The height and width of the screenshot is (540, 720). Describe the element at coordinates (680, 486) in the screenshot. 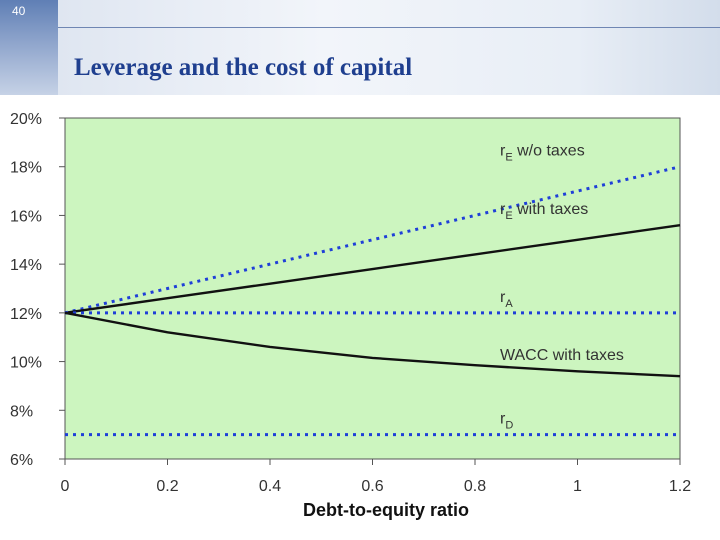

I see `x-tick-label: 1.2` at that location.